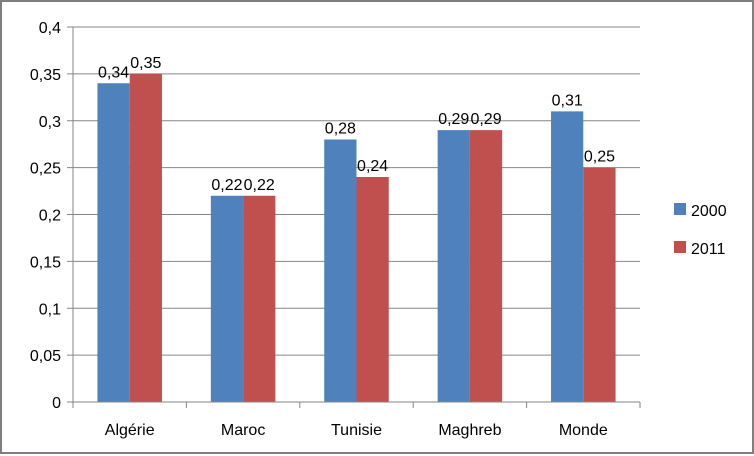 Image resolution: width=754 pixels, height=456 pixels. What do you see at coordinates (372, 289) in the screenshot?
I see `bar-2011-Tunisie` at bounding box center [372, 289].